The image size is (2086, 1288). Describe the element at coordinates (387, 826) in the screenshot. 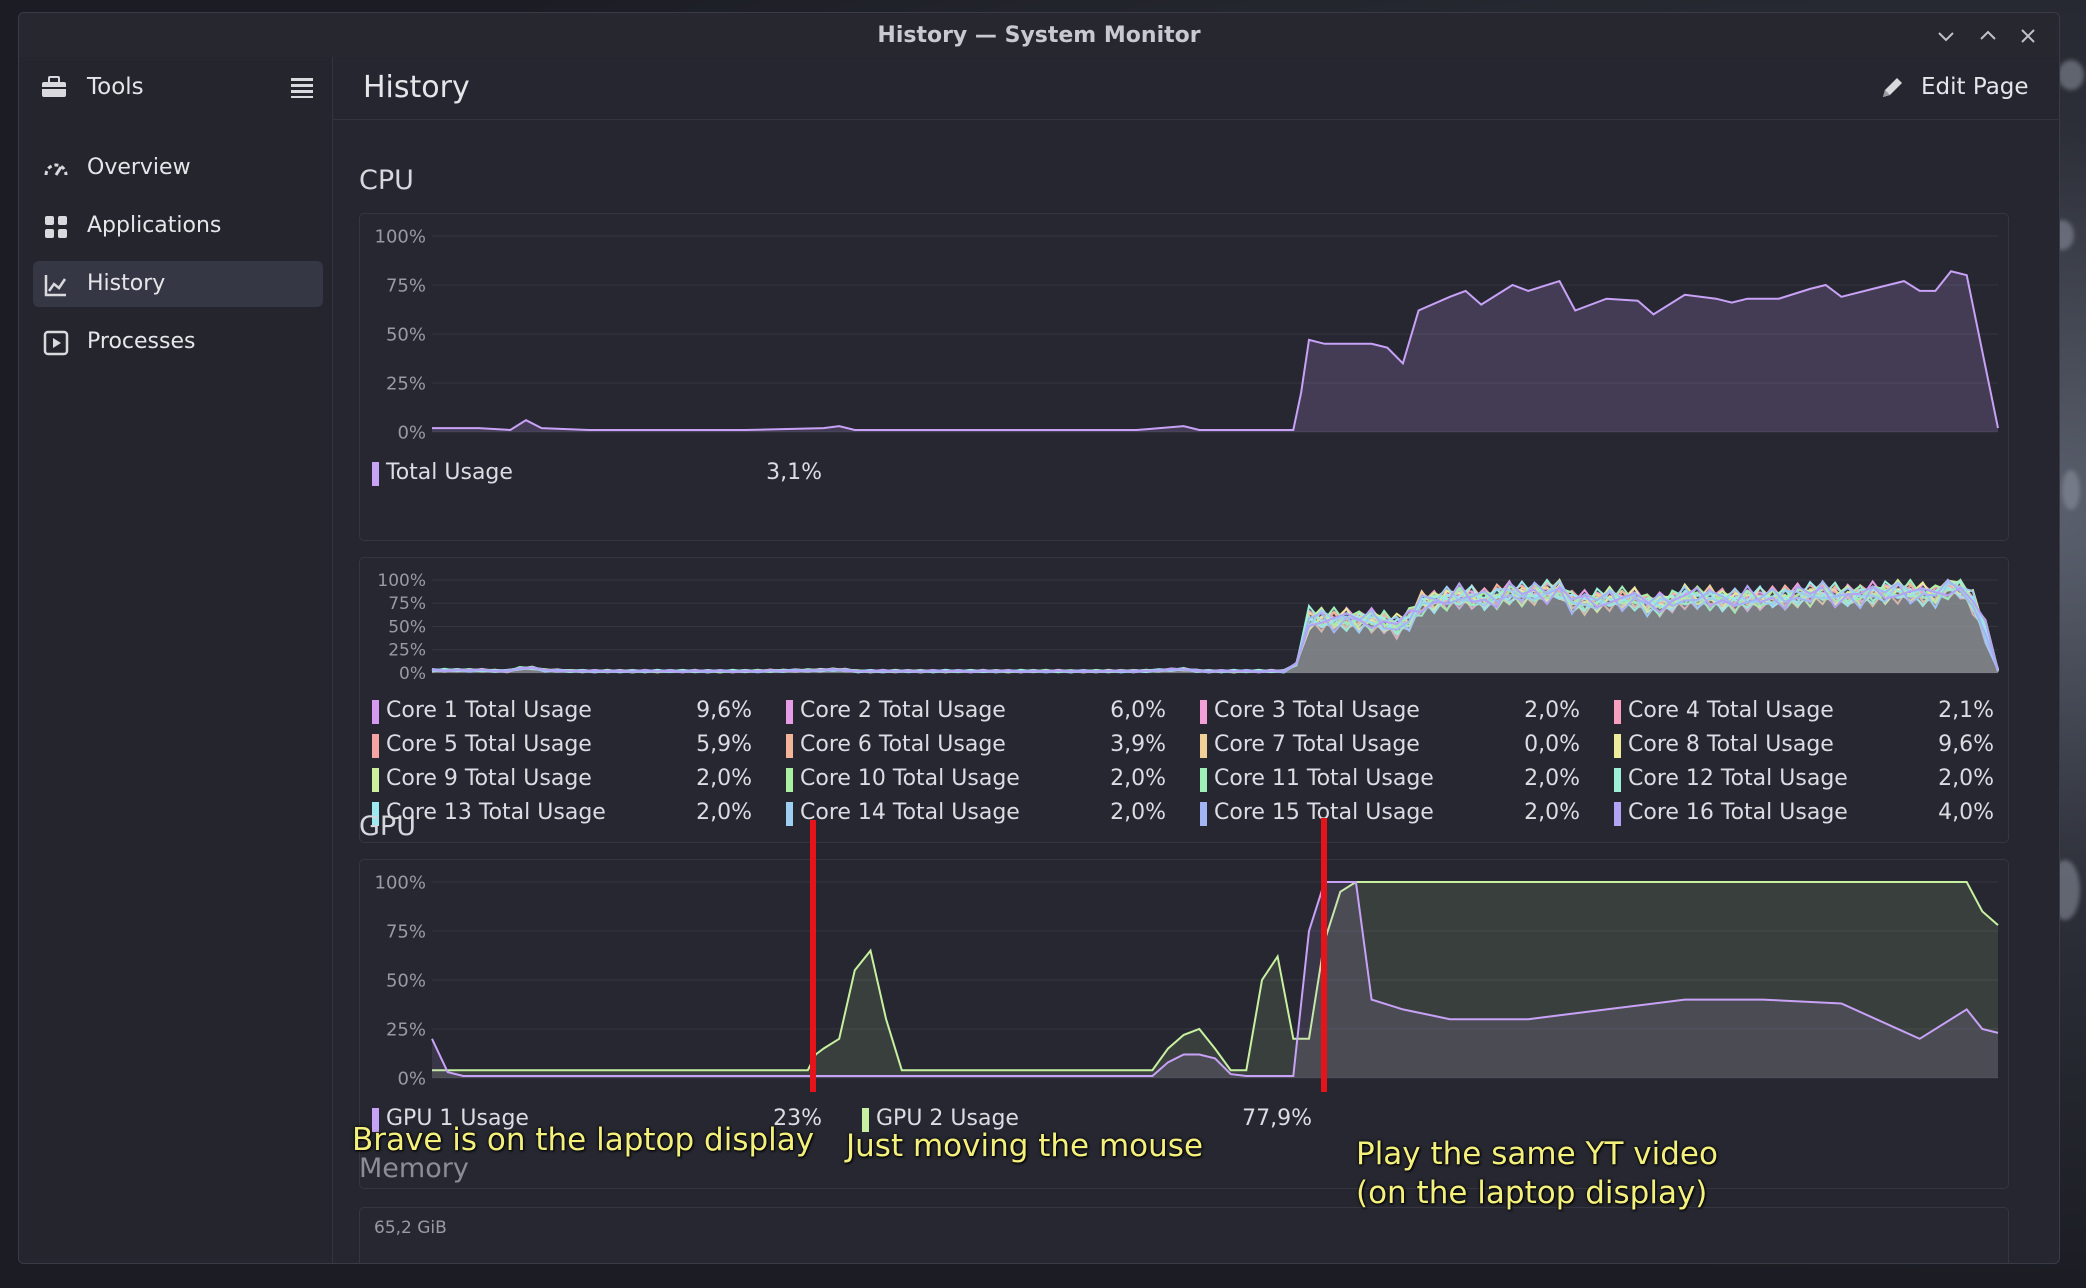

I see `gpu-section-title: GPU` at that location.